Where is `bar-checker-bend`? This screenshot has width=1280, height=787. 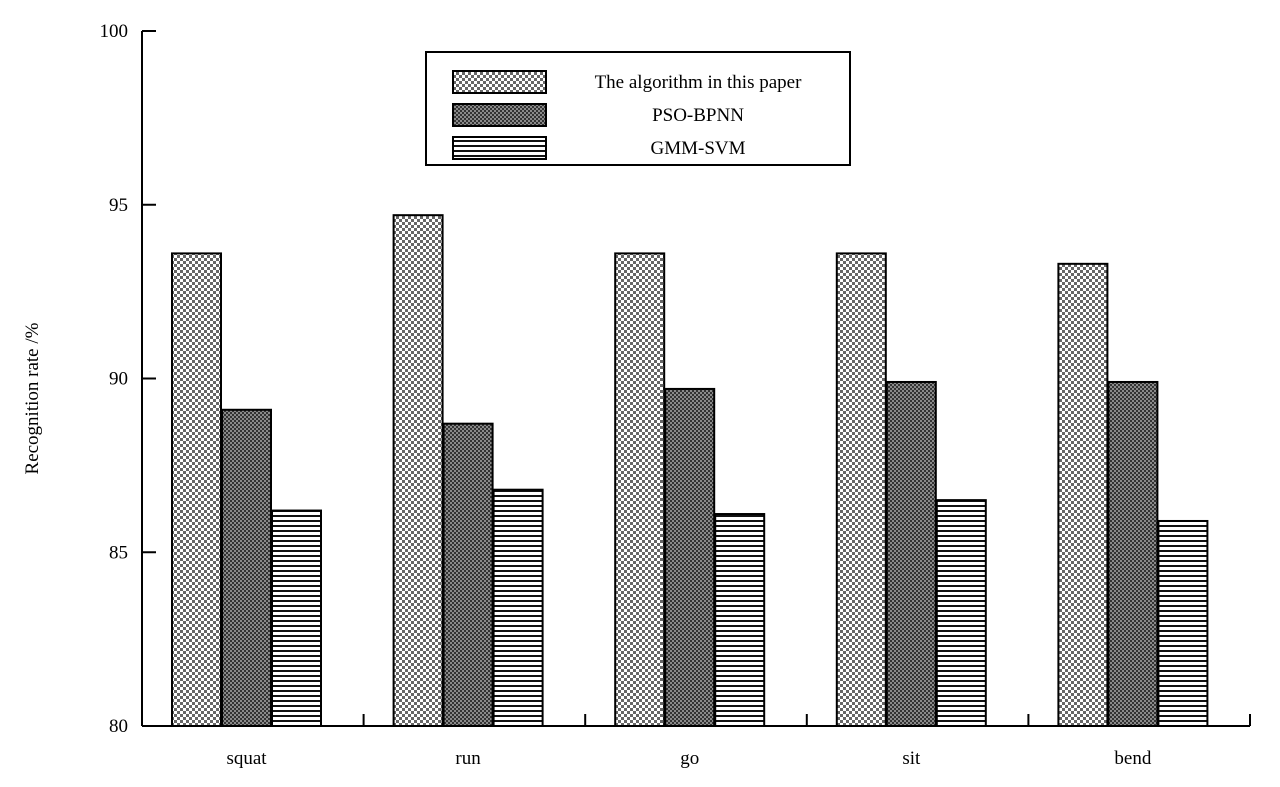
bar-checker-bend is located at coordinates (1083, 494).